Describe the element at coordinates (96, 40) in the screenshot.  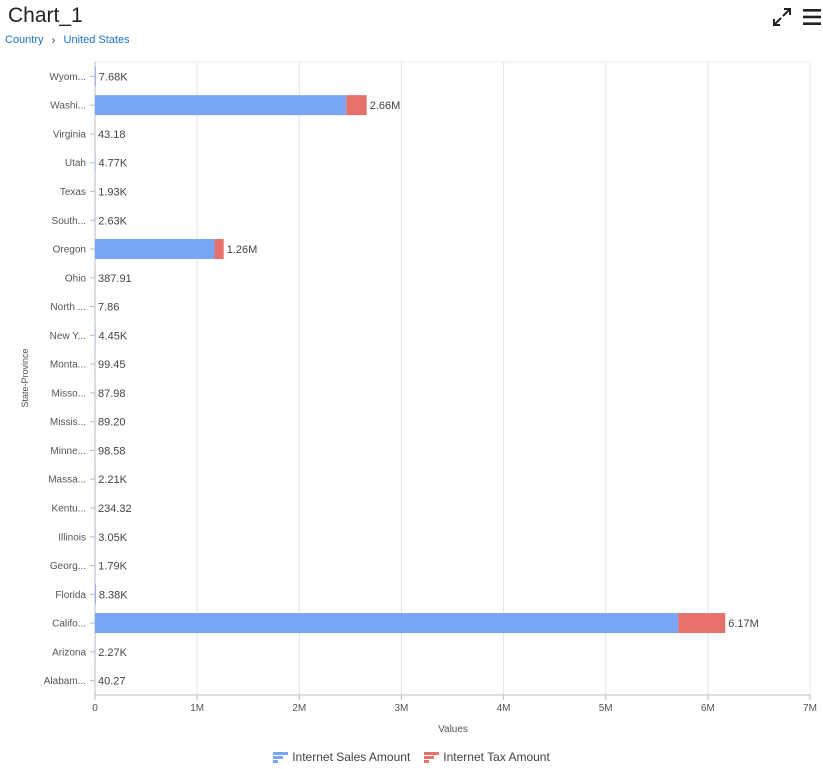
I see `breadcrumb-united-states: United States` at that location.